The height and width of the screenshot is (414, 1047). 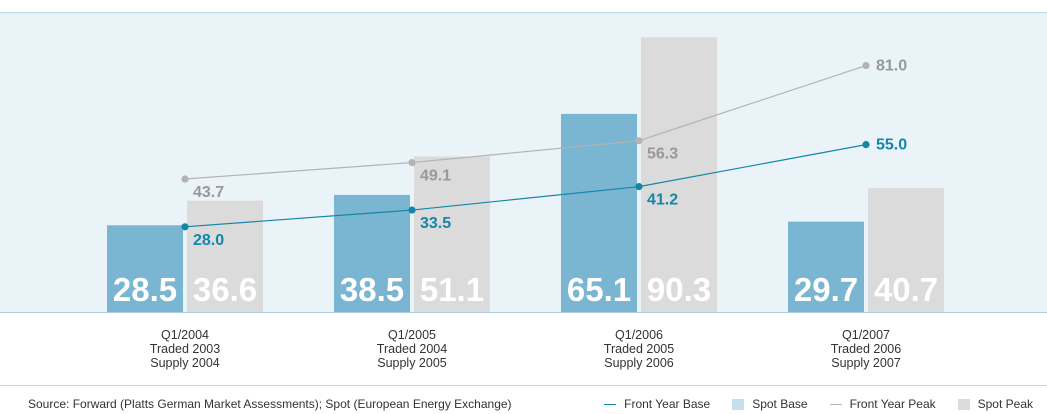 What do you see at coordinates (525, 186) in the screenshot?
I see `line-front-year-base` at bounding box center [525, 186].